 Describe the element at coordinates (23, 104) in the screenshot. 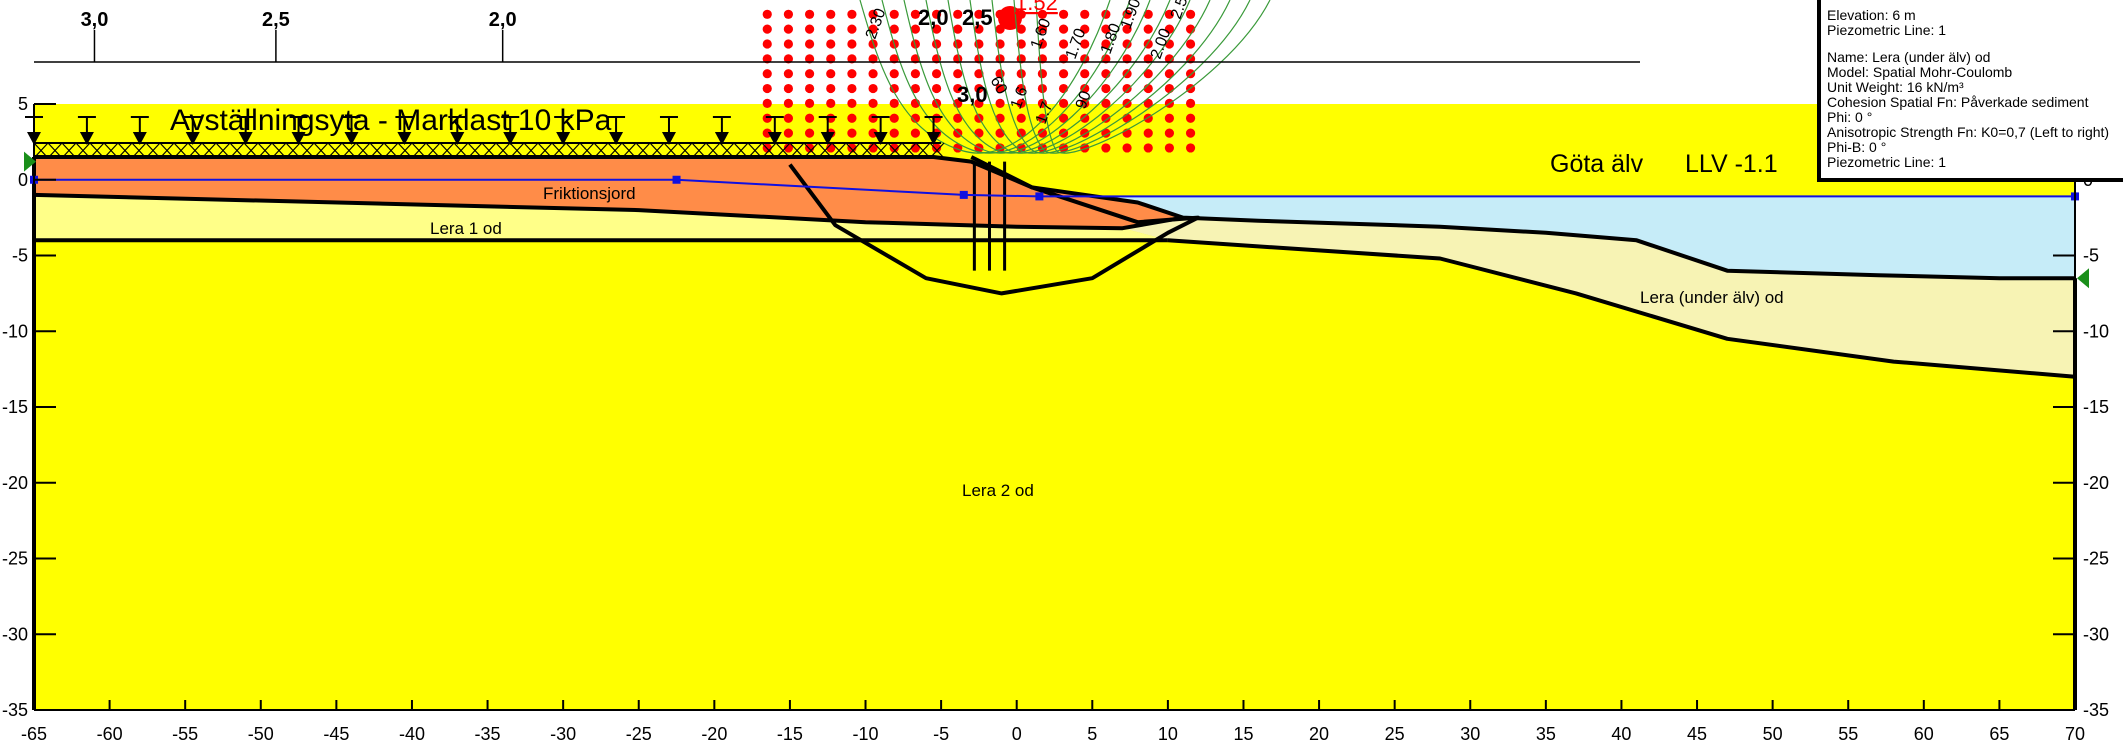

I see `y-tick-label-left: 5` at that location.